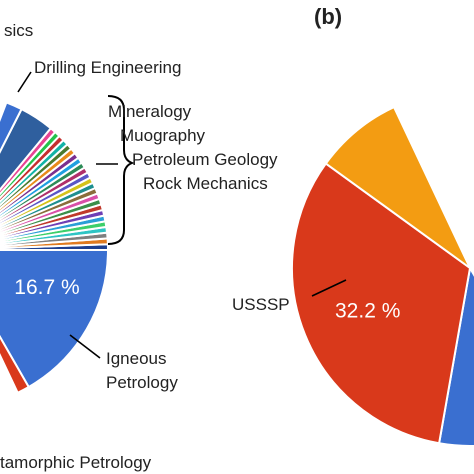 This screenshot has width=474, height=474. I want to click on bracket, so click(121, 170).